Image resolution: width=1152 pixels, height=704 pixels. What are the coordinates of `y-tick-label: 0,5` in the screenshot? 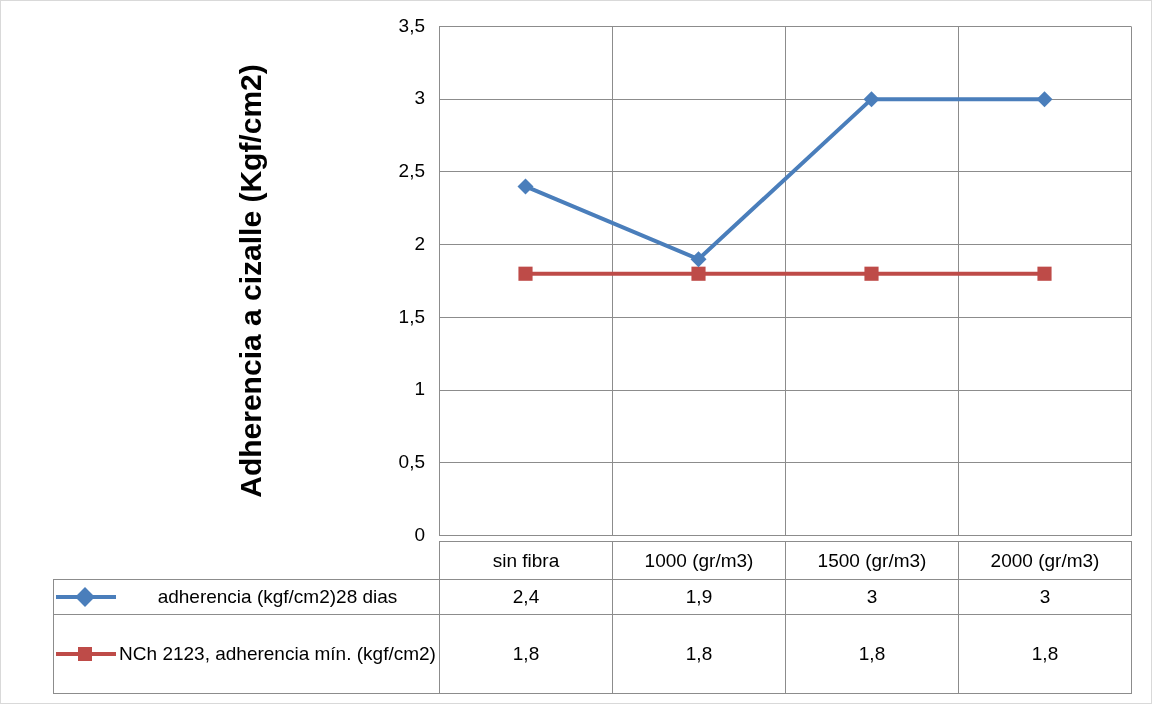 It's located at (411, 462).